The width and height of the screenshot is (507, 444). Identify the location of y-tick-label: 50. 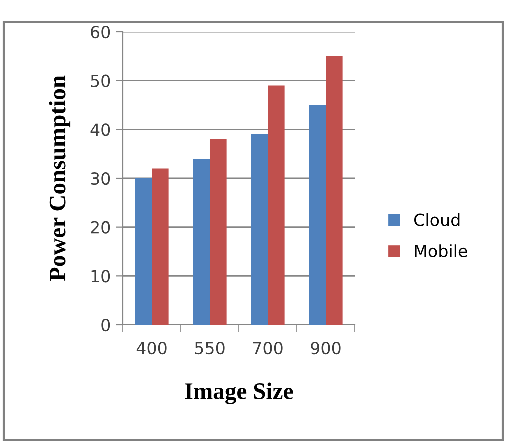
(100, 81).